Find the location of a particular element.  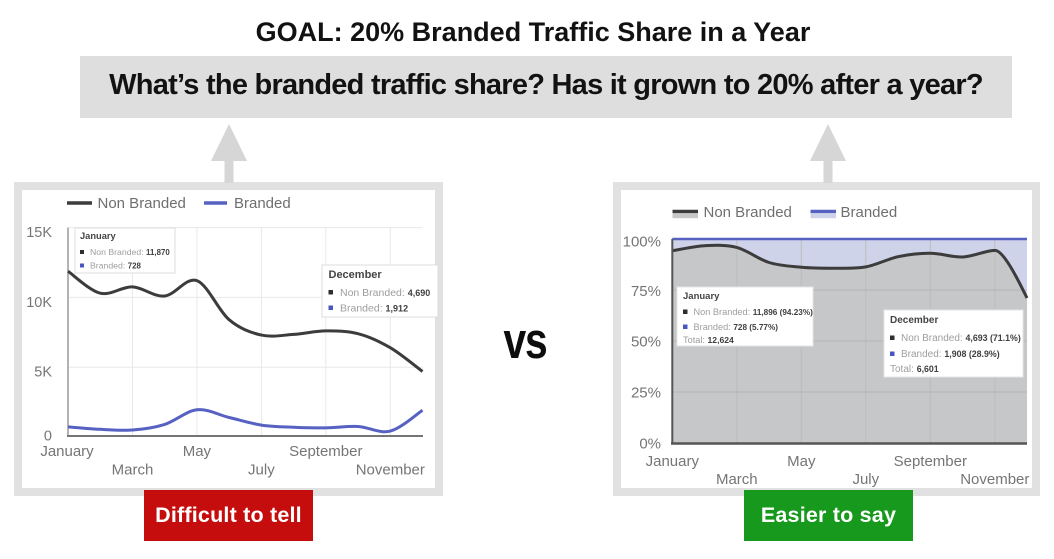

svg-text: Non Branded: 4,690 is located at coordinates (385, 293).